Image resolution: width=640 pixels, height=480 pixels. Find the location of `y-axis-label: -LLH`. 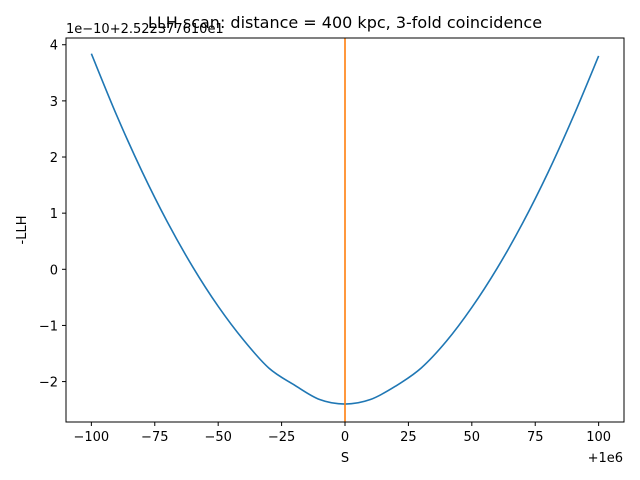

y-axis-label: -LLH is located at coordinates (22, 230).